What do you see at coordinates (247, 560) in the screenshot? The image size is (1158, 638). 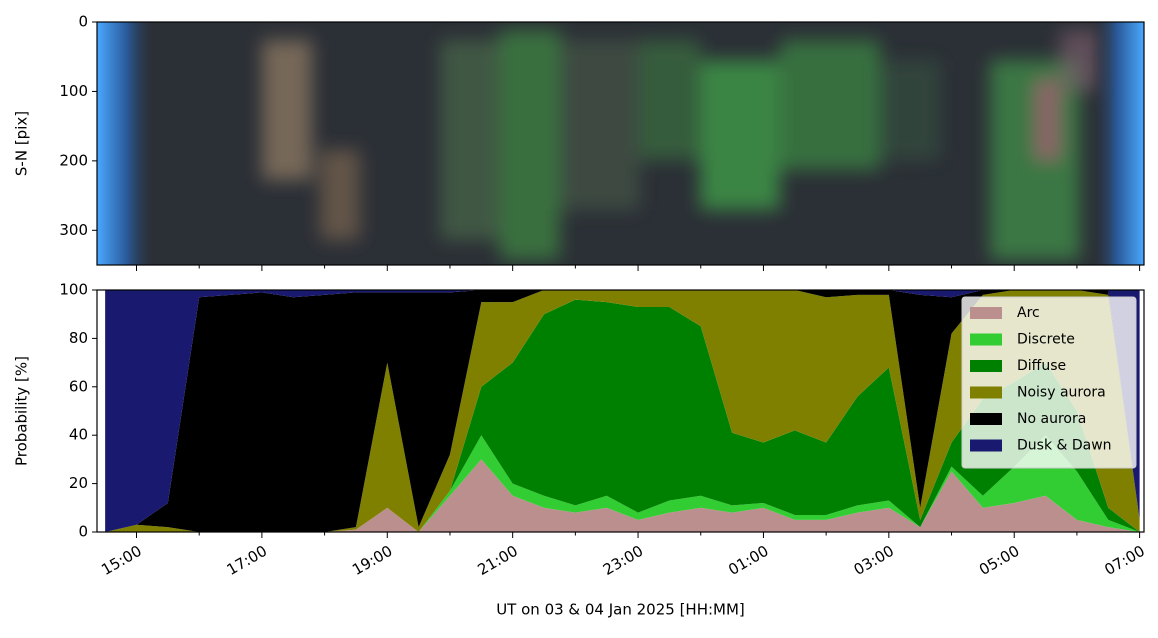 I see `x-tick-label: 17:00` at bounding box center [247, 560].